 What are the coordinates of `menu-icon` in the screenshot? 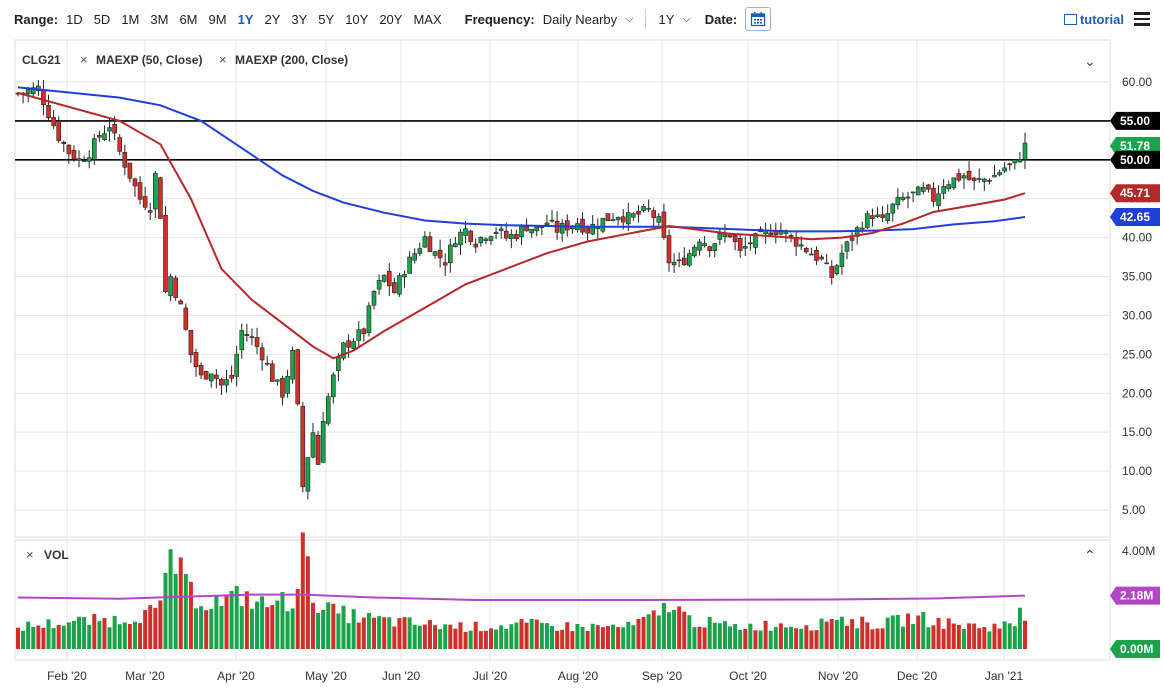 It's located at (1142, 19).